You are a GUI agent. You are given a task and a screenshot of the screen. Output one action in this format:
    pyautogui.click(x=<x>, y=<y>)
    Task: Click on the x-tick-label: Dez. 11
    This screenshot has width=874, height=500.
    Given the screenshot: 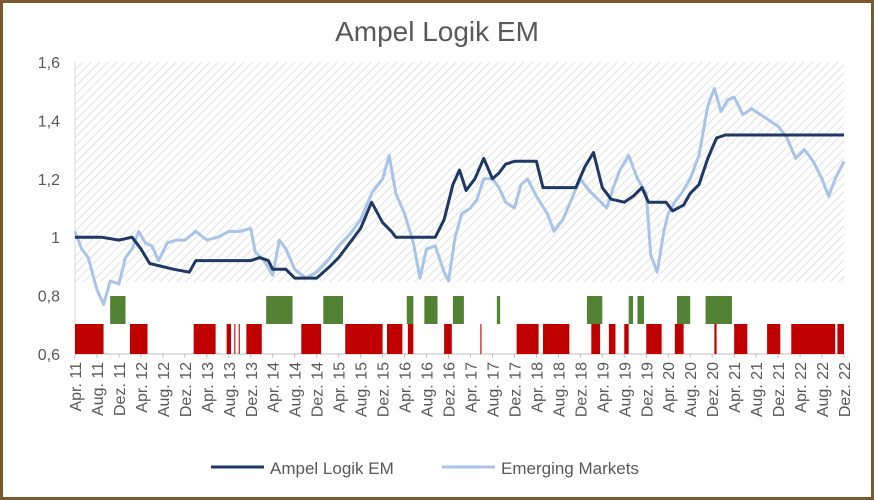 What is the action you would take?
    pyautogui.click(x=120, y=389)
    